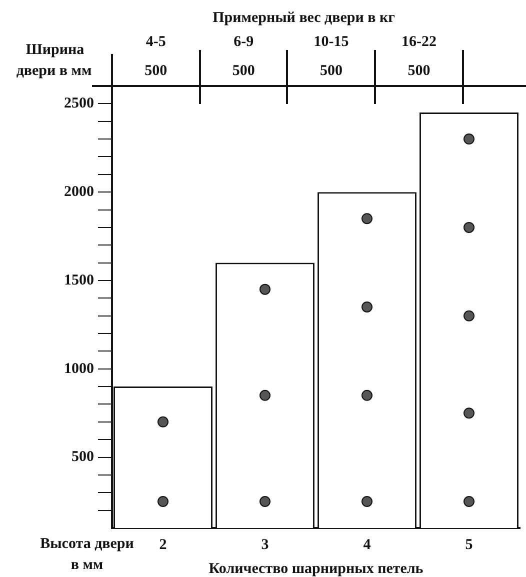 The image size is (526, 577). Describe the element at coordinates (419, 42) in the screenshot. I see `text: 16-22` at that location.